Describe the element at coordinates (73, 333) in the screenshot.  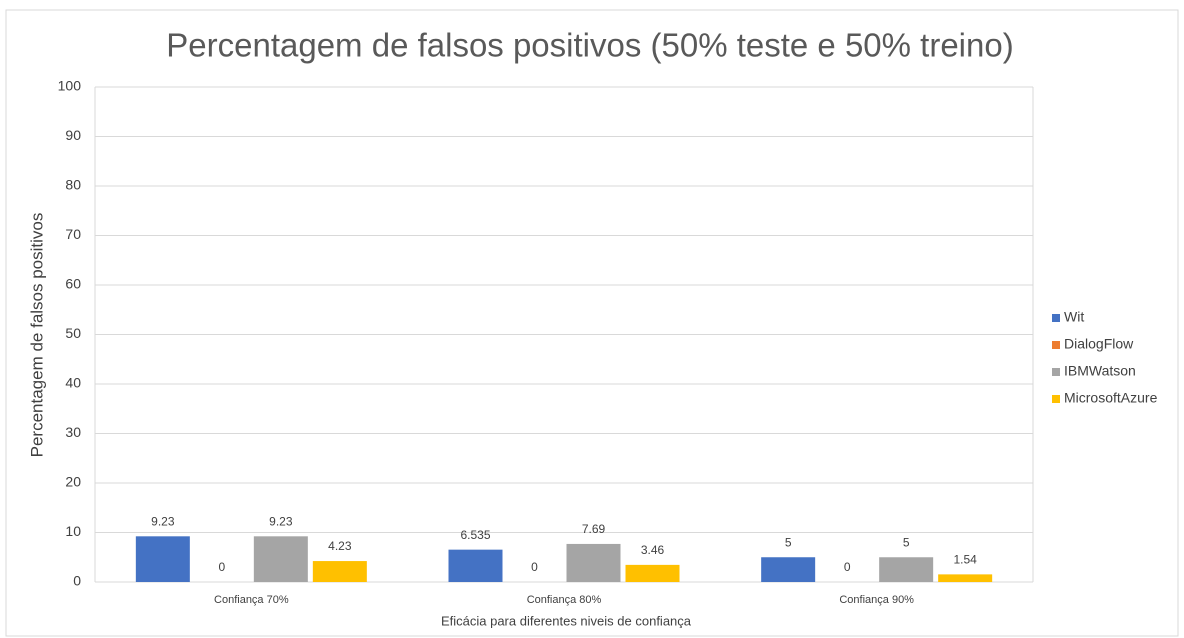
I see `y-tick-label: 50` at that location.